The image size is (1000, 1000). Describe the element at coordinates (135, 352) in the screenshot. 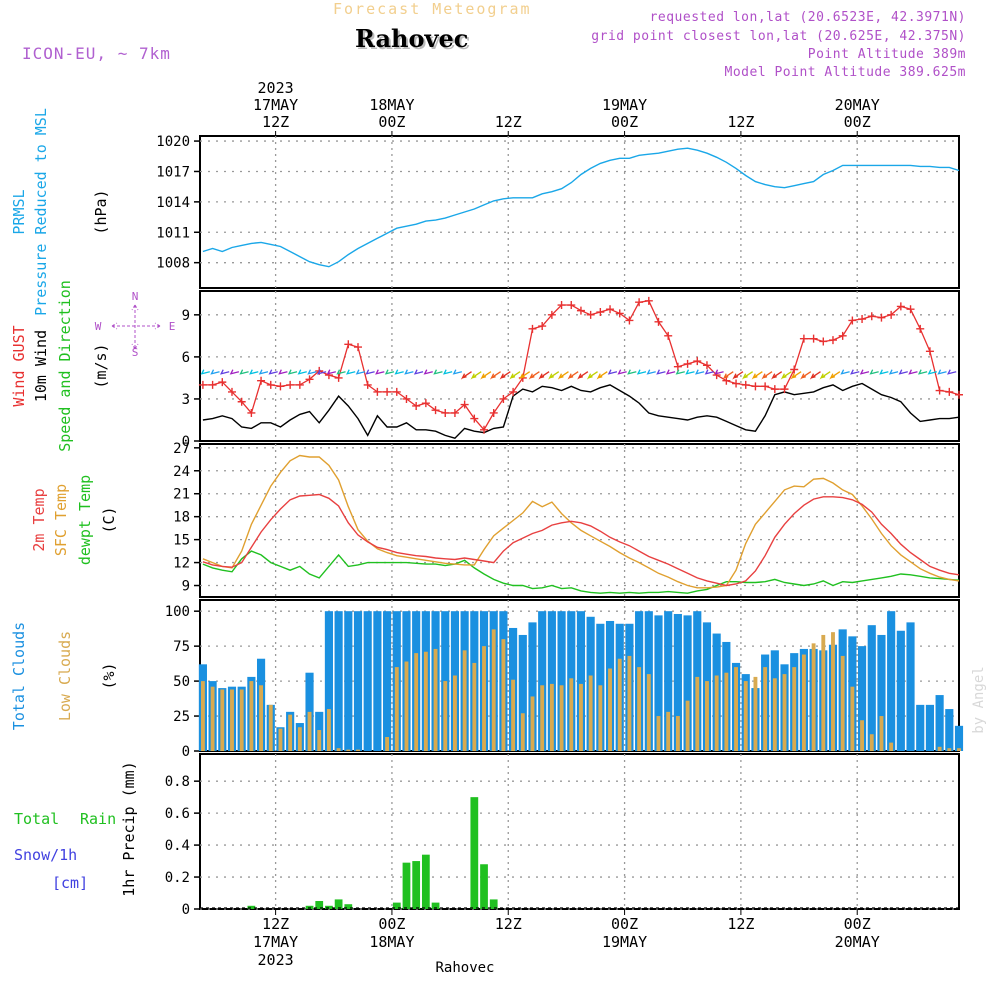

I see `compass-s: S` at that location.